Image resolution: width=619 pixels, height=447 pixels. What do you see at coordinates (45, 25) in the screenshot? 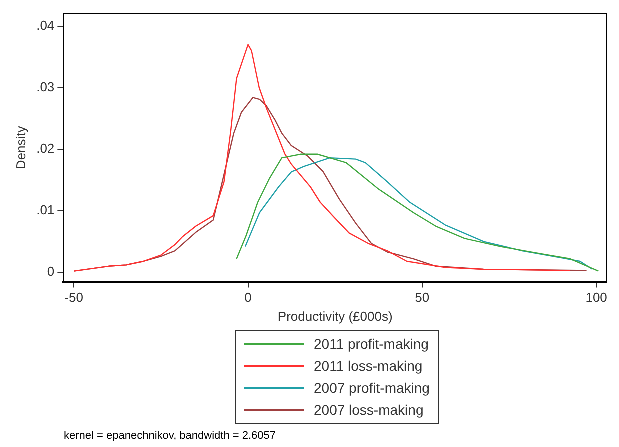
I see `y-tick-label: .04` at bounding box center [45, 25].